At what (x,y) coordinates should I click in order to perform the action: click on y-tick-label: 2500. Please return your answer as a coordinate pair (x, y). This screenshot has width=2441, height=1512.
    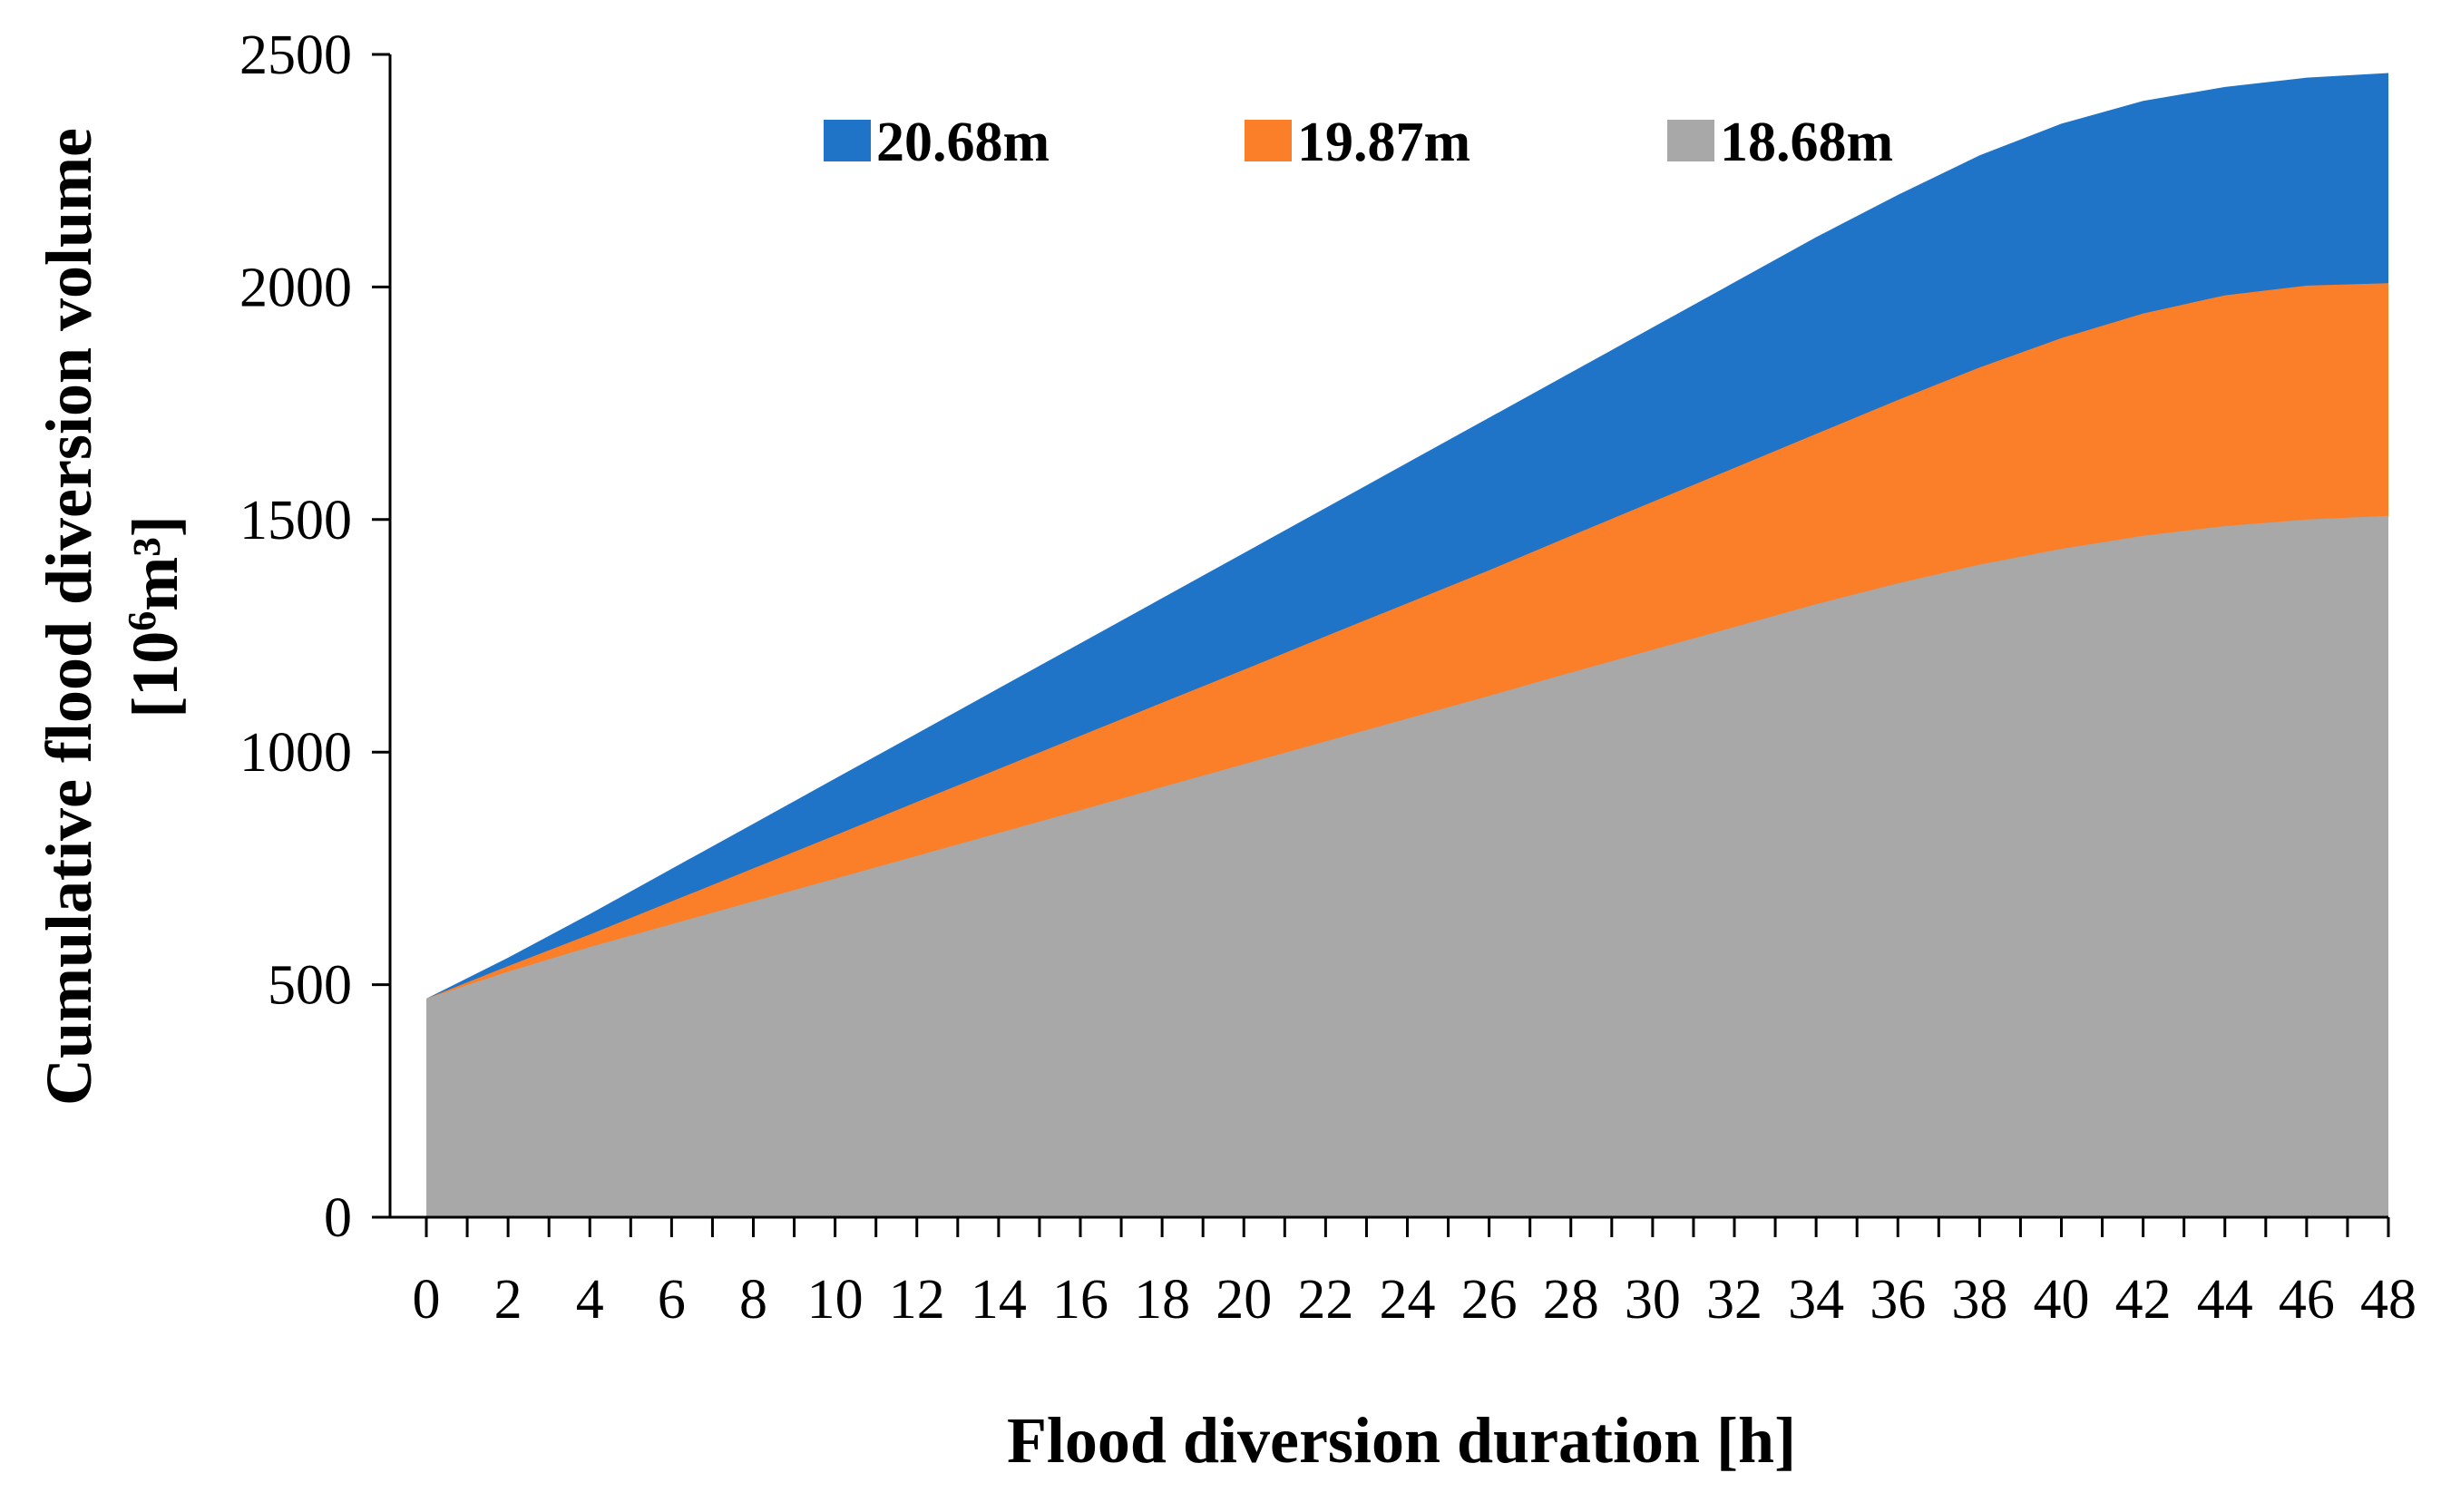
    Looking at the image, I should click on (295, 55).